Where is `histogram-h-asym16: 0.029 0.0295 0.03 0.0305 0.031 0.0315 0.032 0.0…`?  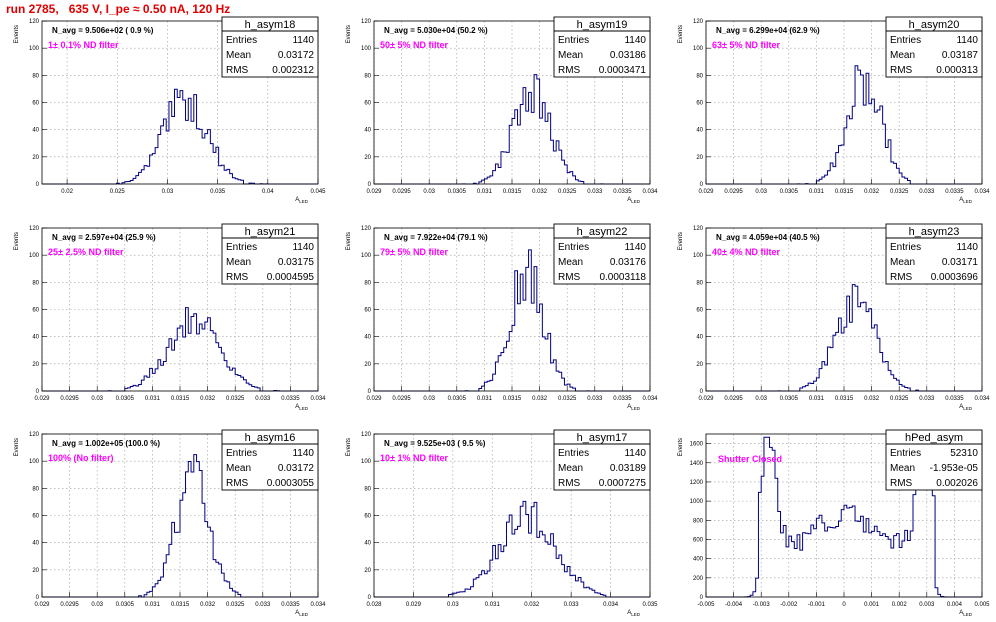 histogram-h-asym16: 0.029 0.0295 0.03 0.0305 0.031 0.0315 0.032 0.0… is located at coordinates (170, 523).